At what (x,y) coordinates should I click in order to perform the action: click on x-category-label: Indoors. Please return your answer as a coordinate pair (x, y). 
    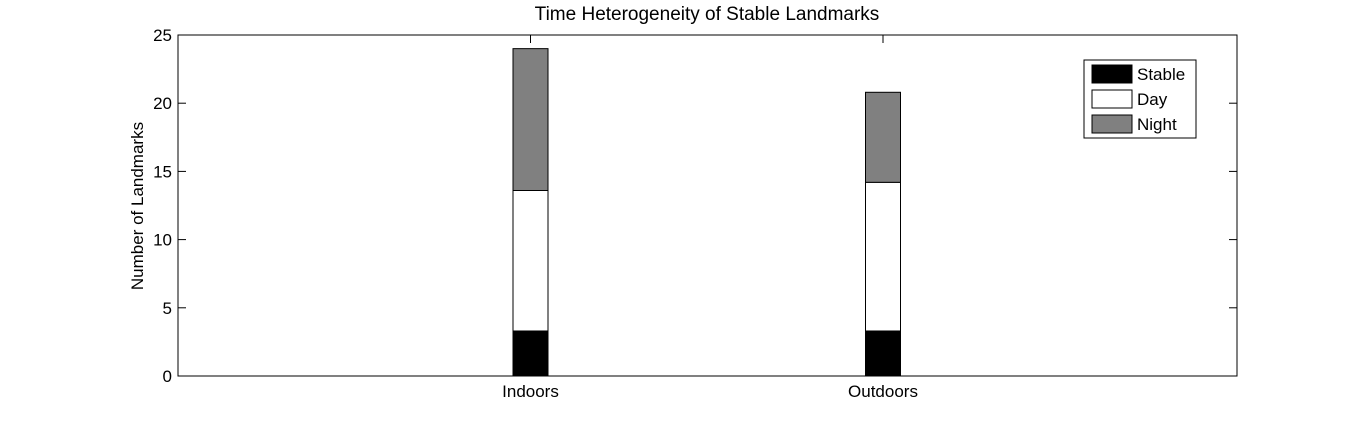
    Looking at the image, I should click on (530, 391).